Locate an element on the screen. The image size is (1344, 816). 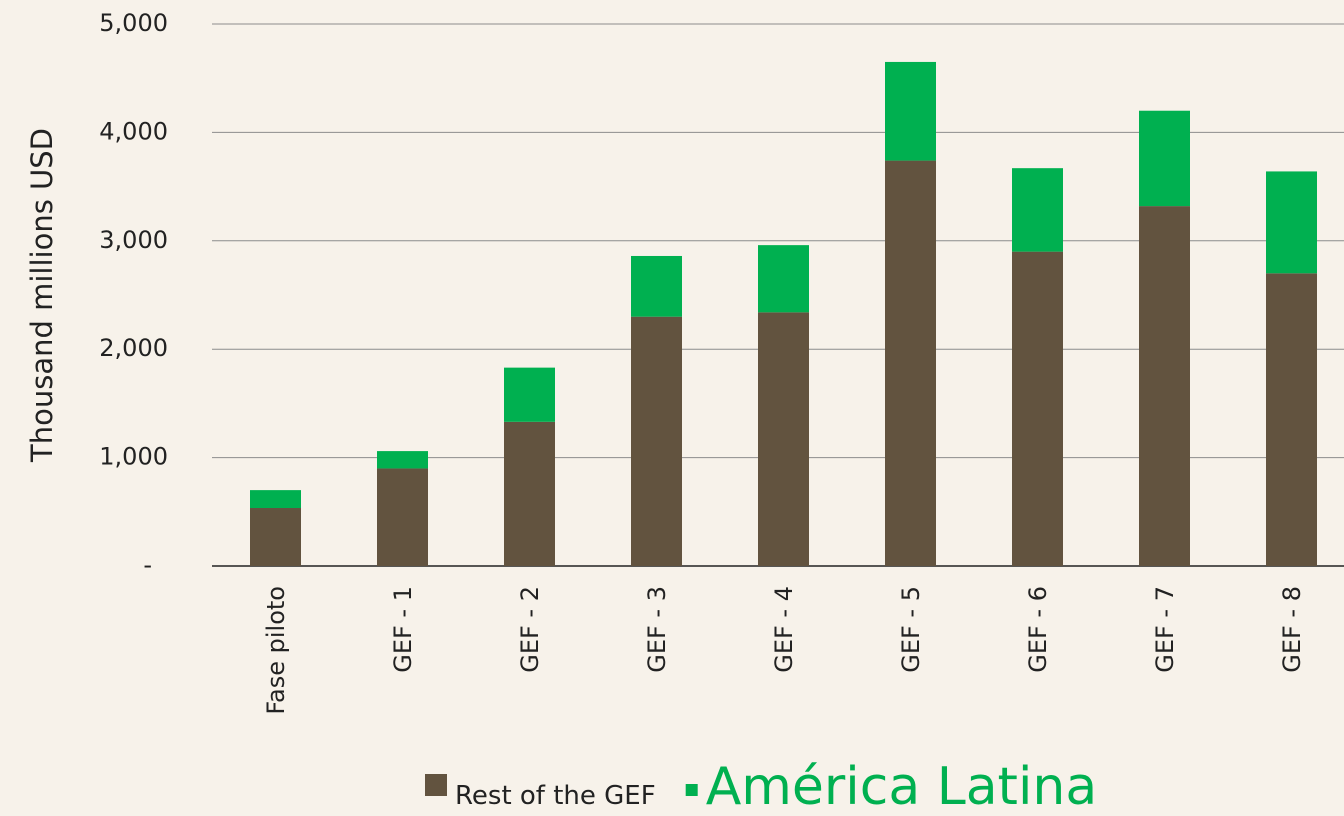
legend-label: América Latina is located at coordinates (902, 786).